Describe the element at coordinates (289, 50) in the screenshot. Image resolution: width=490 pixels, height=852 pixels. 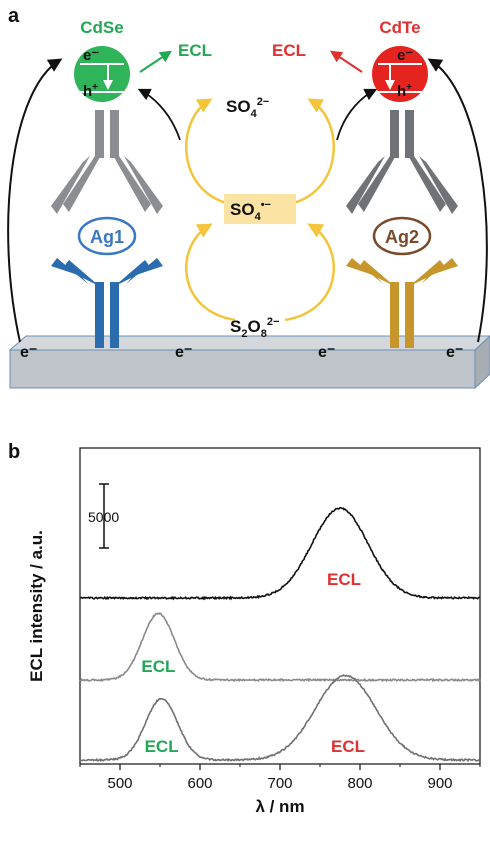
I see `ecl-emission-label-right: ECL` at that location.